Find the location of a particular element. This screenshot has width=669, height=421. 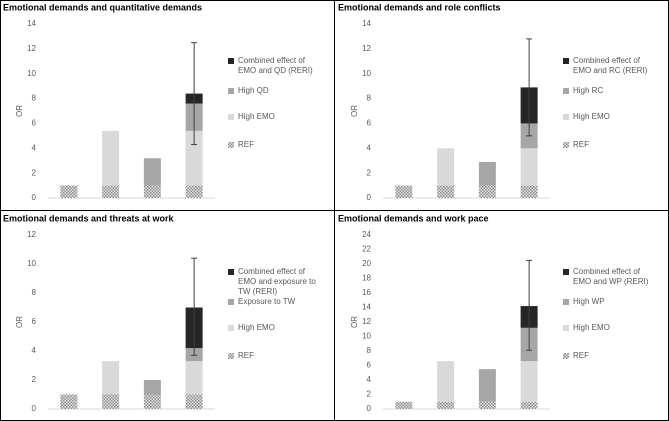

legend-entry: High QD is located at coordinates (274, 91).